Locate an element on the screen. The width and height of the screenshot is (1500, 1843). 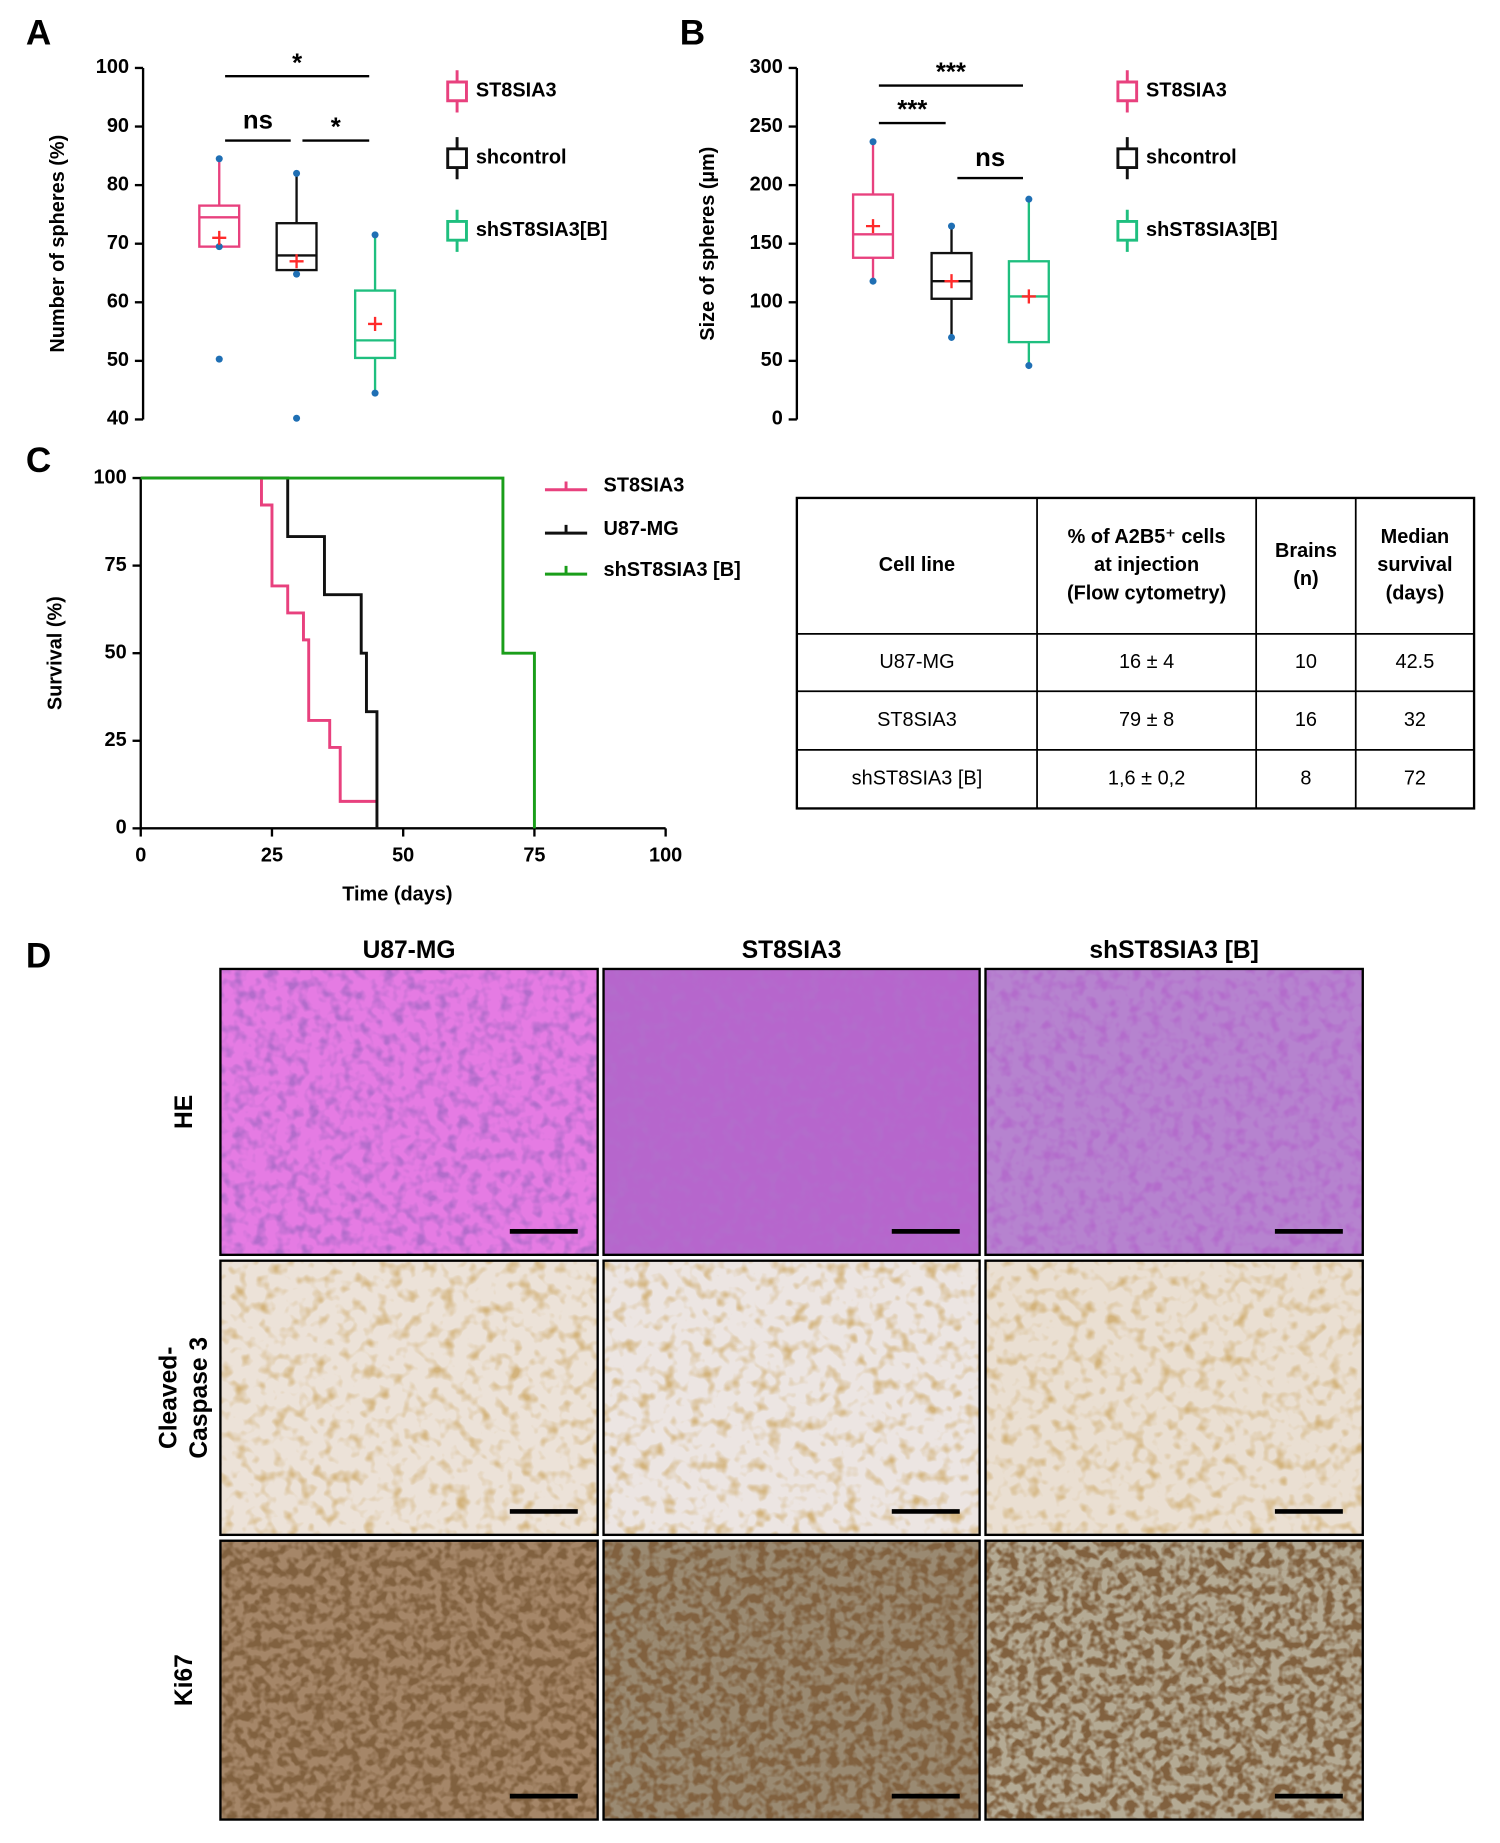
row-label: Caspase 3 is located at coordinates (199, 1398).